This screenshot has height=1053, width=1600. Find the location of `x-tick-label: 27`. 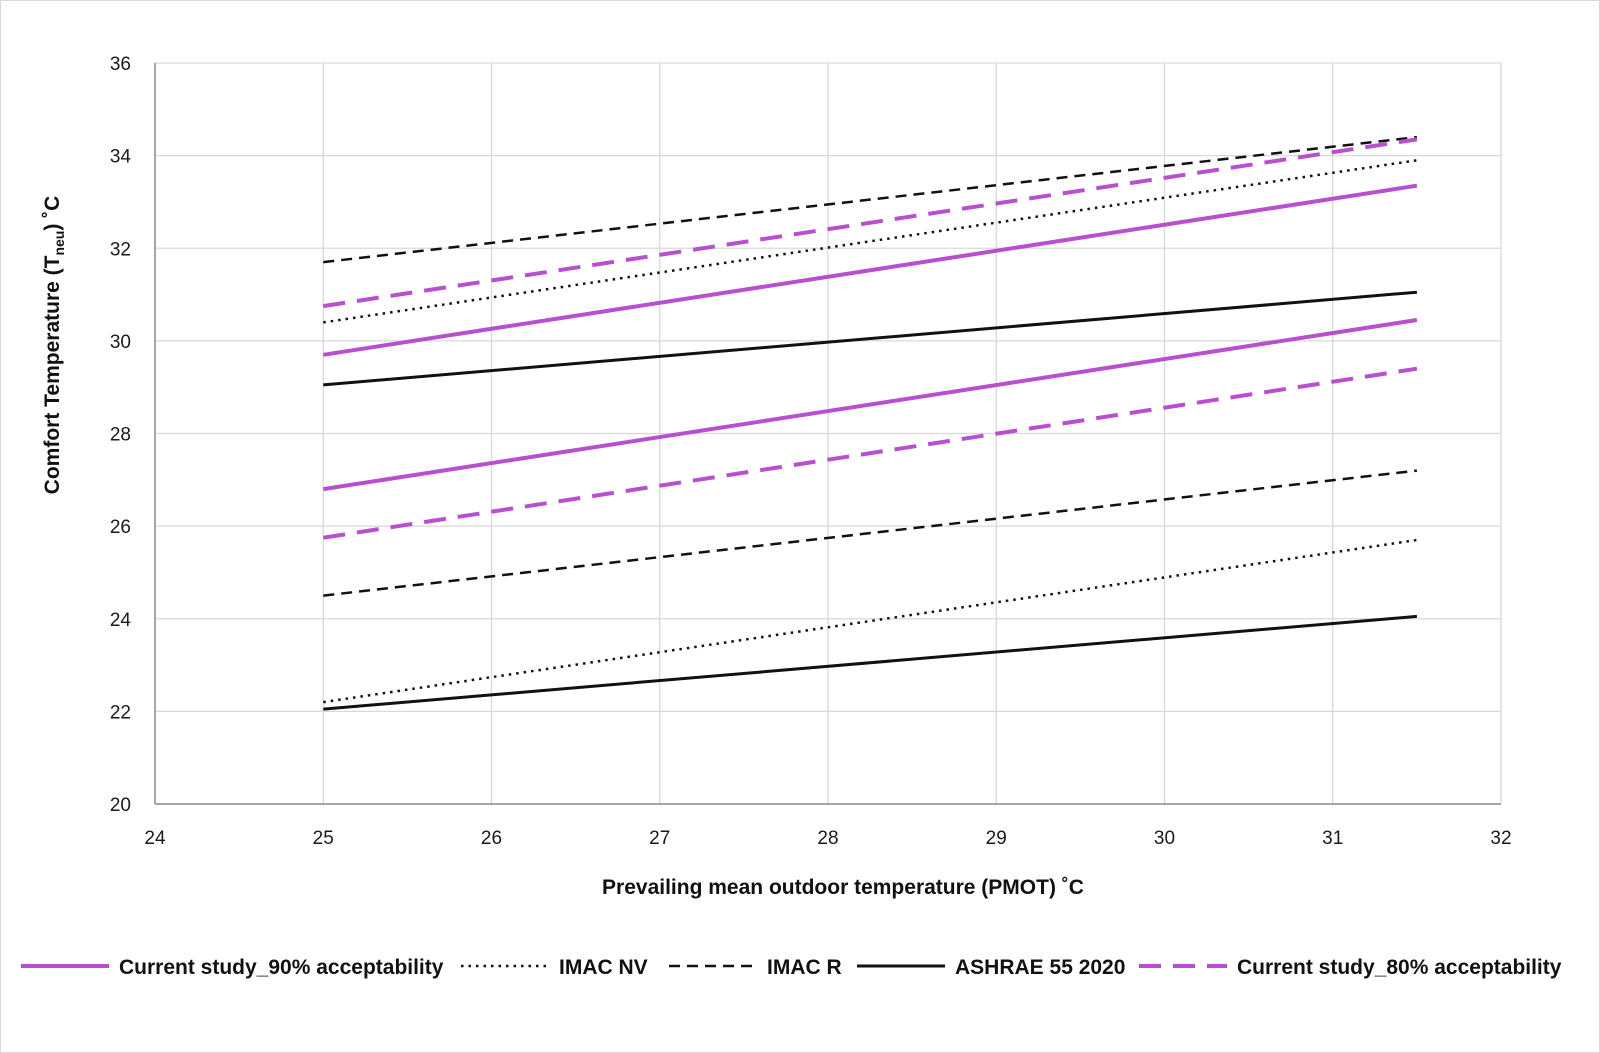

x-tick-label: 27 is located at coordinates (659, 838).